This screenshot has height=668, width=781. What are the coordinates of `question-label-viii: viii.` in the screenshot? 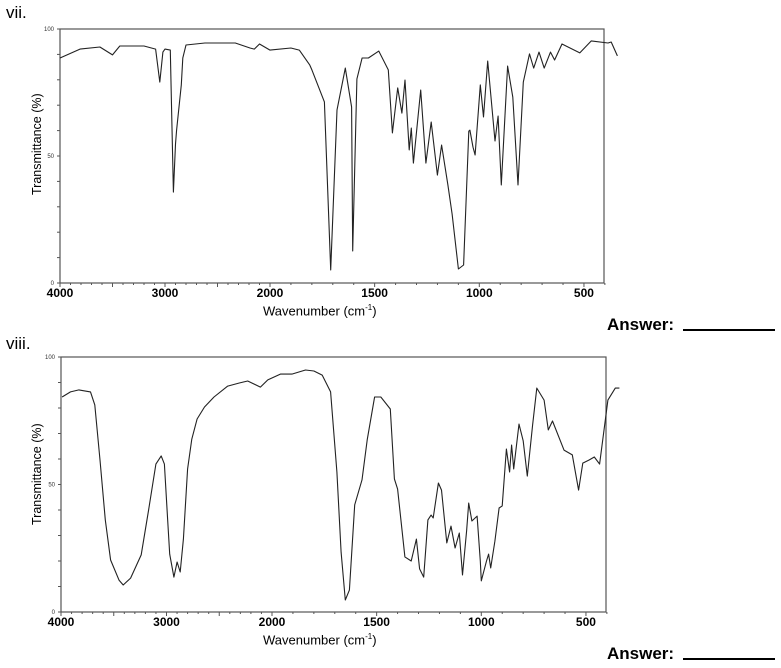 It's located at (18, 343).